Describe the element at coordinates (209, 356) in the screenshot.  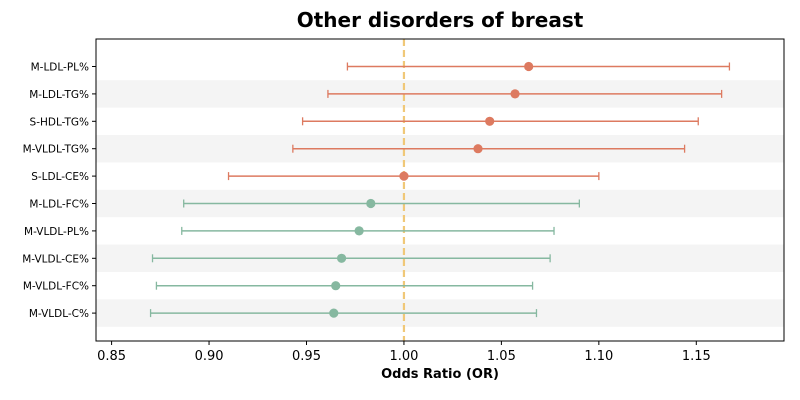
I see `x-tick-label: 0.90` at that location.